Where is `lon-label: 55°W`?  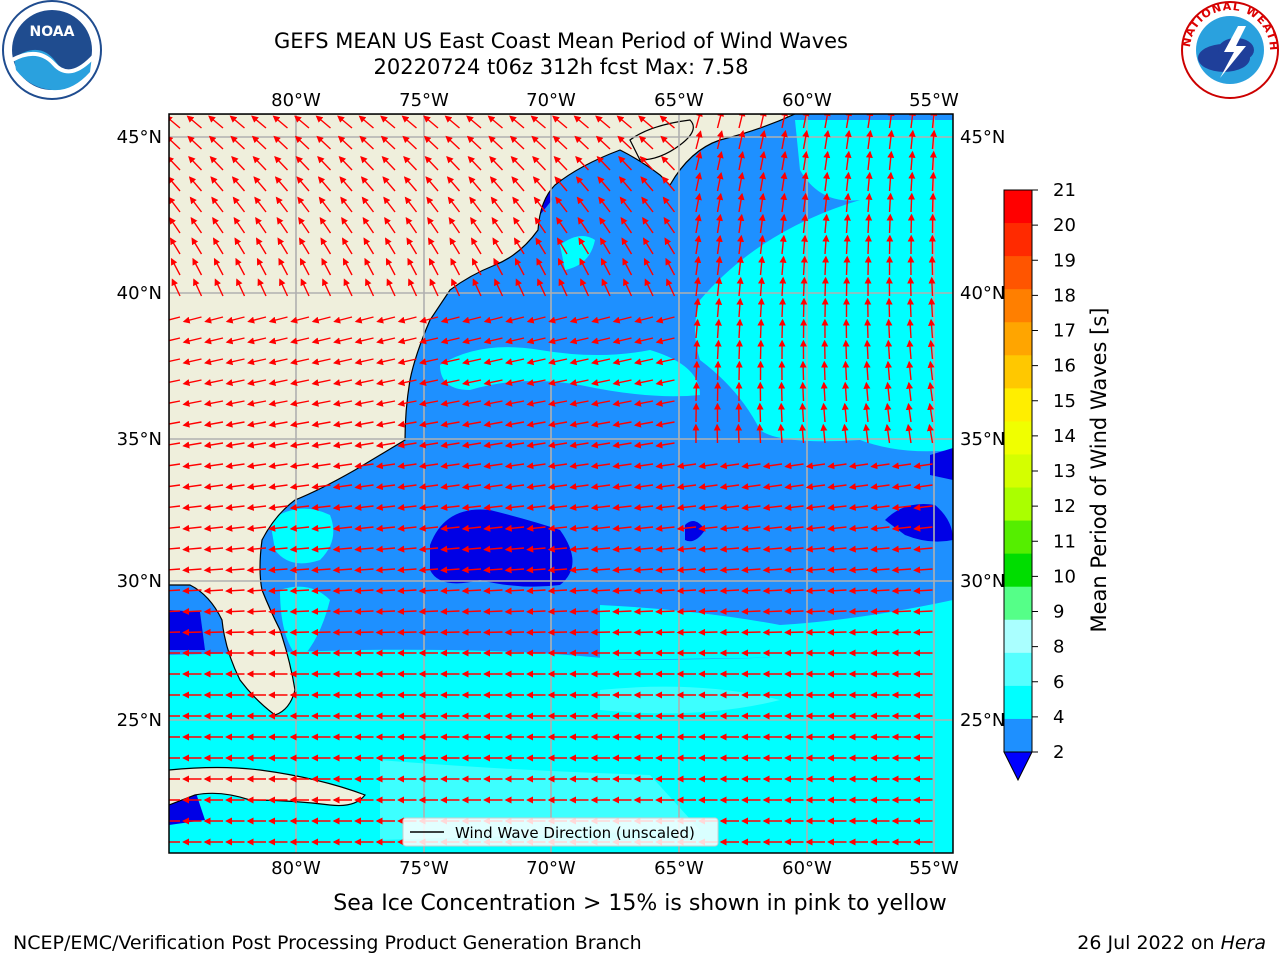
lon-label: 55°W is located at coordinates (934, 868).